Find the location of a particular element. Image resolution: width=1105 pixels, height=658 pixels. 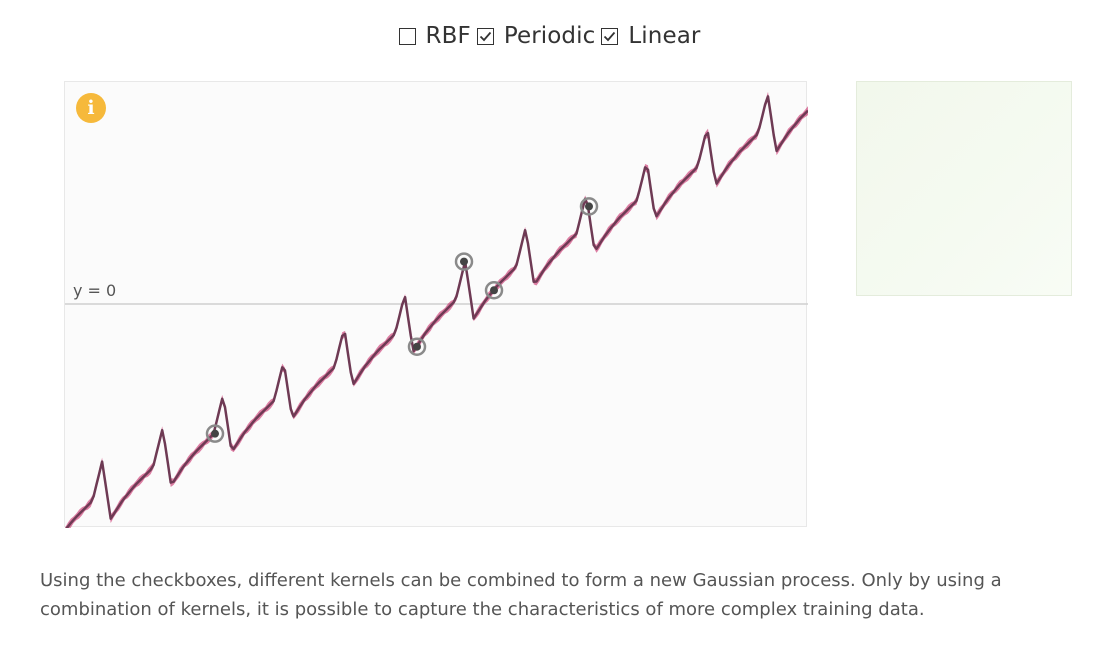

kernel-selector: RBF Periodic Linear is located at coordinates (552, 36).